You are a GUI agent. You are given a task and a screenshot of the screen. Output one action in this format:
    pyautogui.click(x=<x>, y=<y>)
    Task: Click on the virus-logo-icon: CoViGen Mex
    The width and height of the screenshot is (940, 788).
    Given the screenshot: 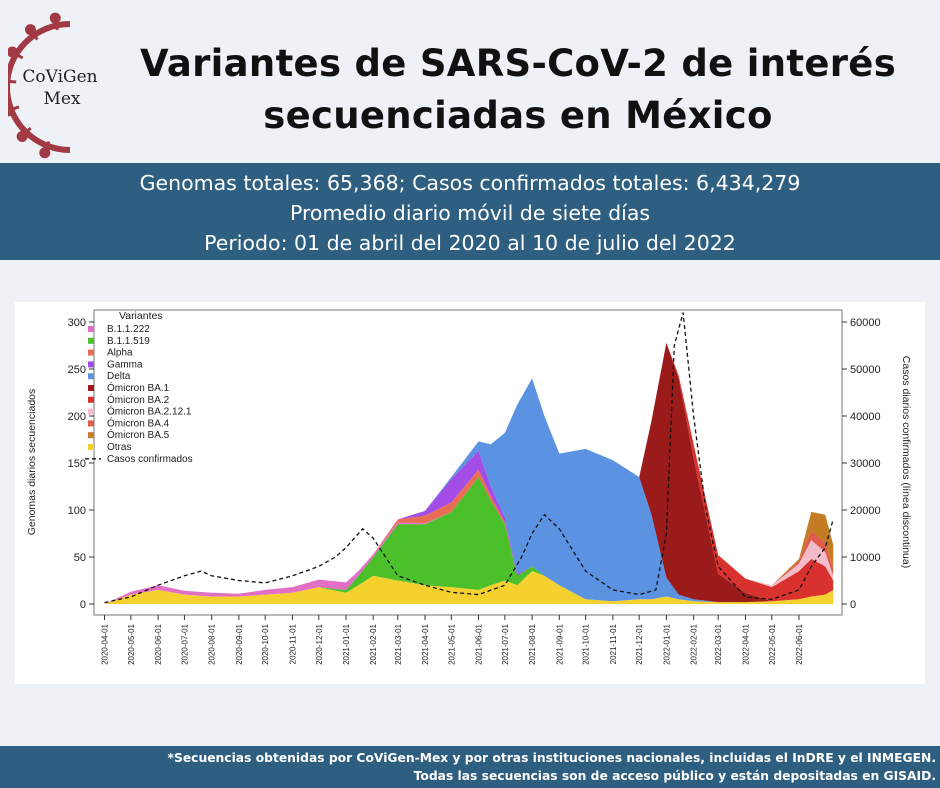 What is the action you would take?
    pyautogui.click(x=49, y=85)
    